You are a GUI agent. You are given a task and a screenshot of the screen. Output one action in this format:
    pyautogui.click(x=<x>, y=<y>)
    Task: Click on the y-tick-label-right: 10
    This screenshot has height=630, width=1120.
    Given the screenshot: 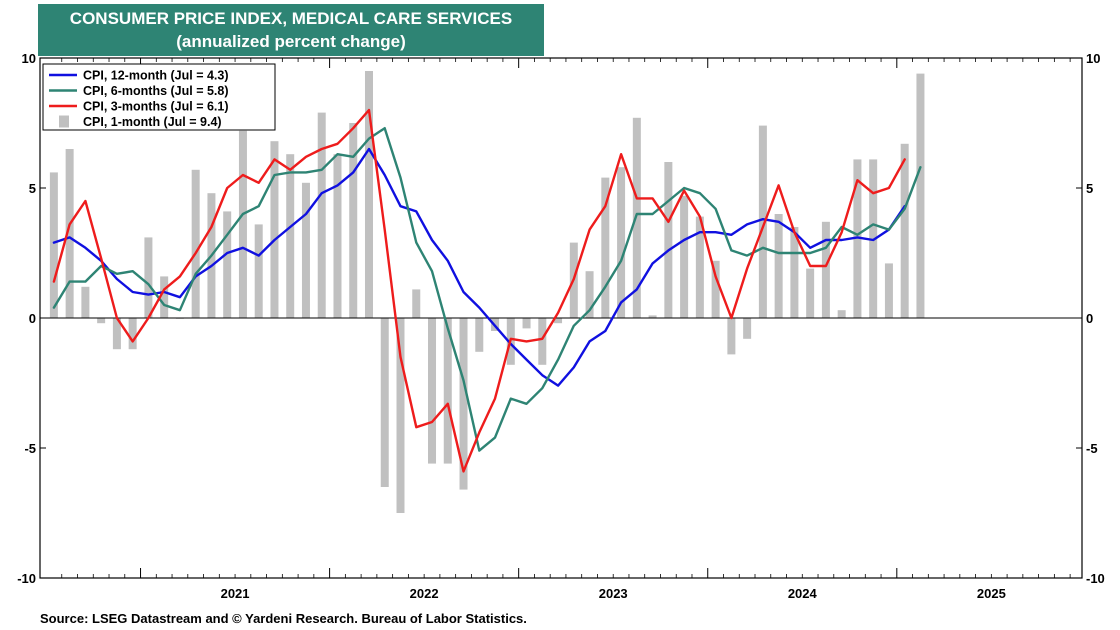 What is the action you would take?
    pyautogui.click(x=1093, y=58)
    